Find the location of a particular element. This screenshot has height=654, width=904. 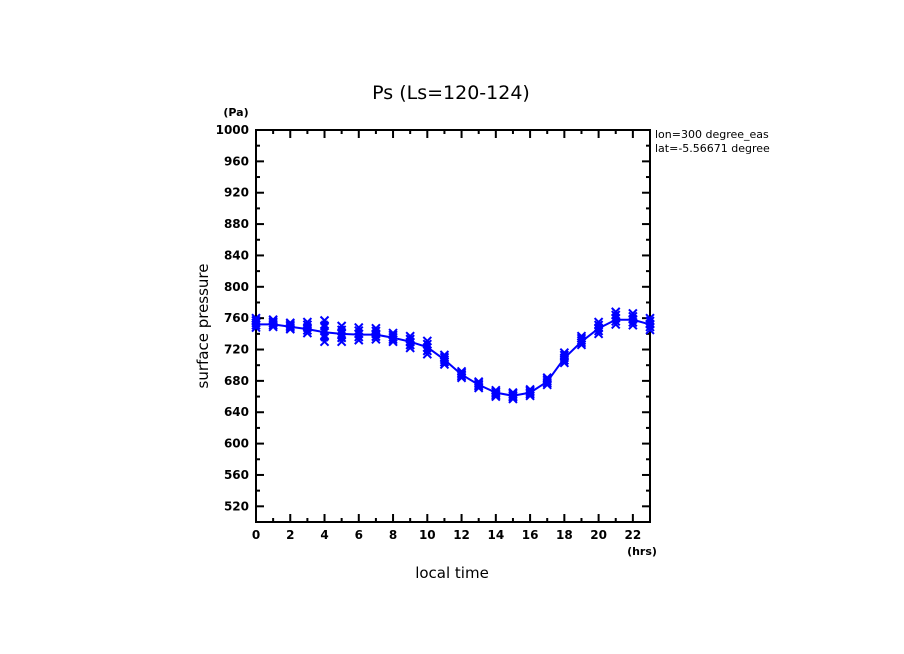

y-tick-label: 880 is located at coordinates (236, 224).